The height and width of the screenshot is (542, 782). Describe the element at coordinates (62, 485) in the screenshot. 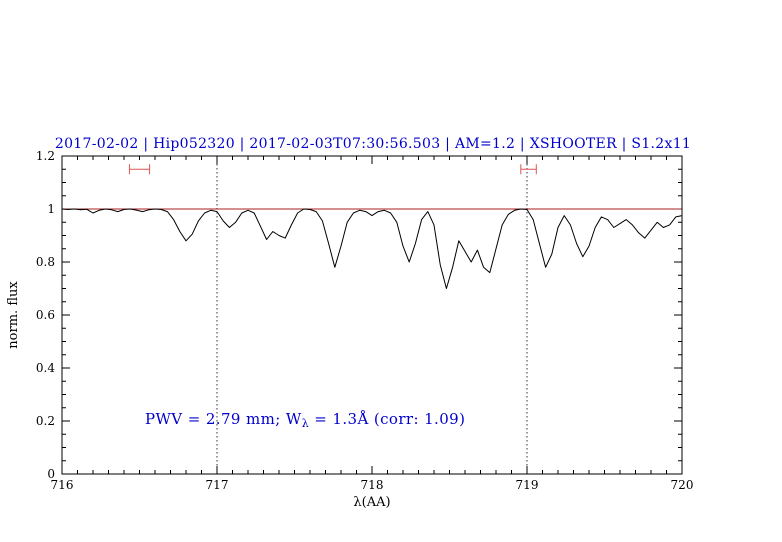

I see `svg-text: 716` at that location.